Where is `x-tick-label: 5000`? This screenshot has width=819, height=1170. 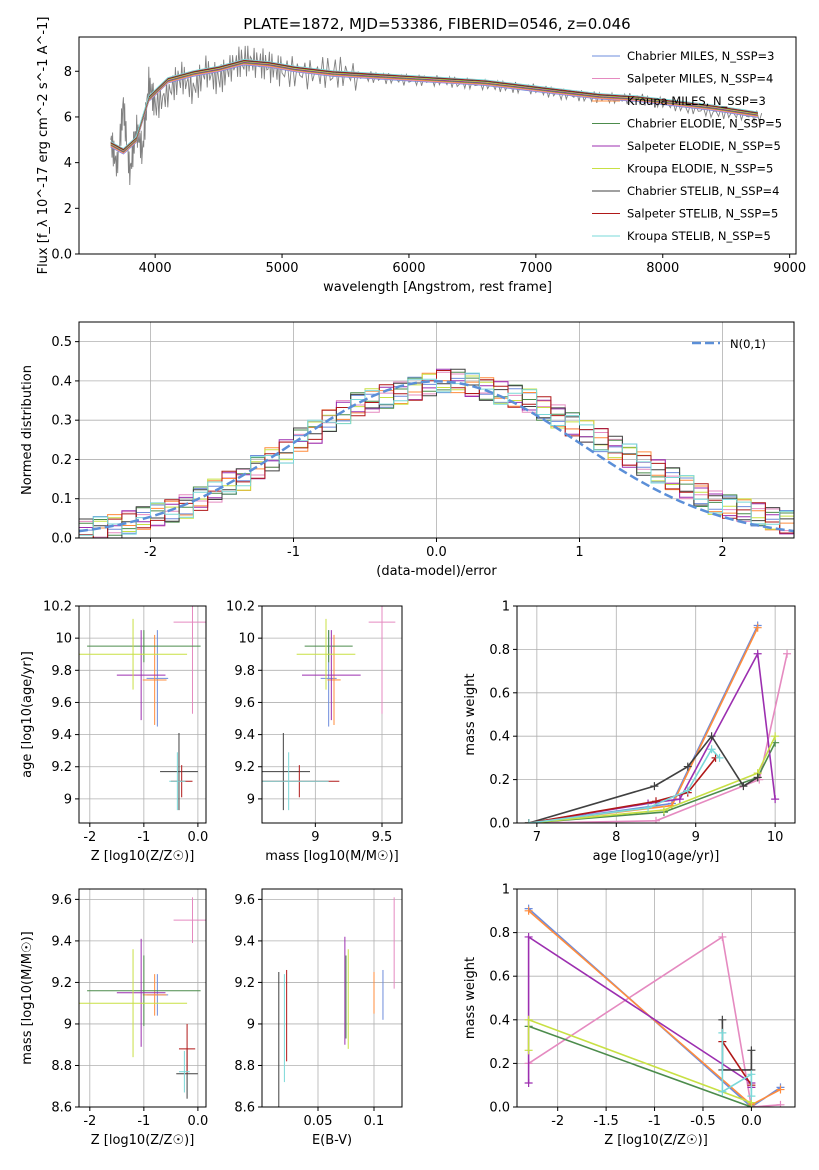 x-tick-label: 5000 is located at coordinates (281, 268).